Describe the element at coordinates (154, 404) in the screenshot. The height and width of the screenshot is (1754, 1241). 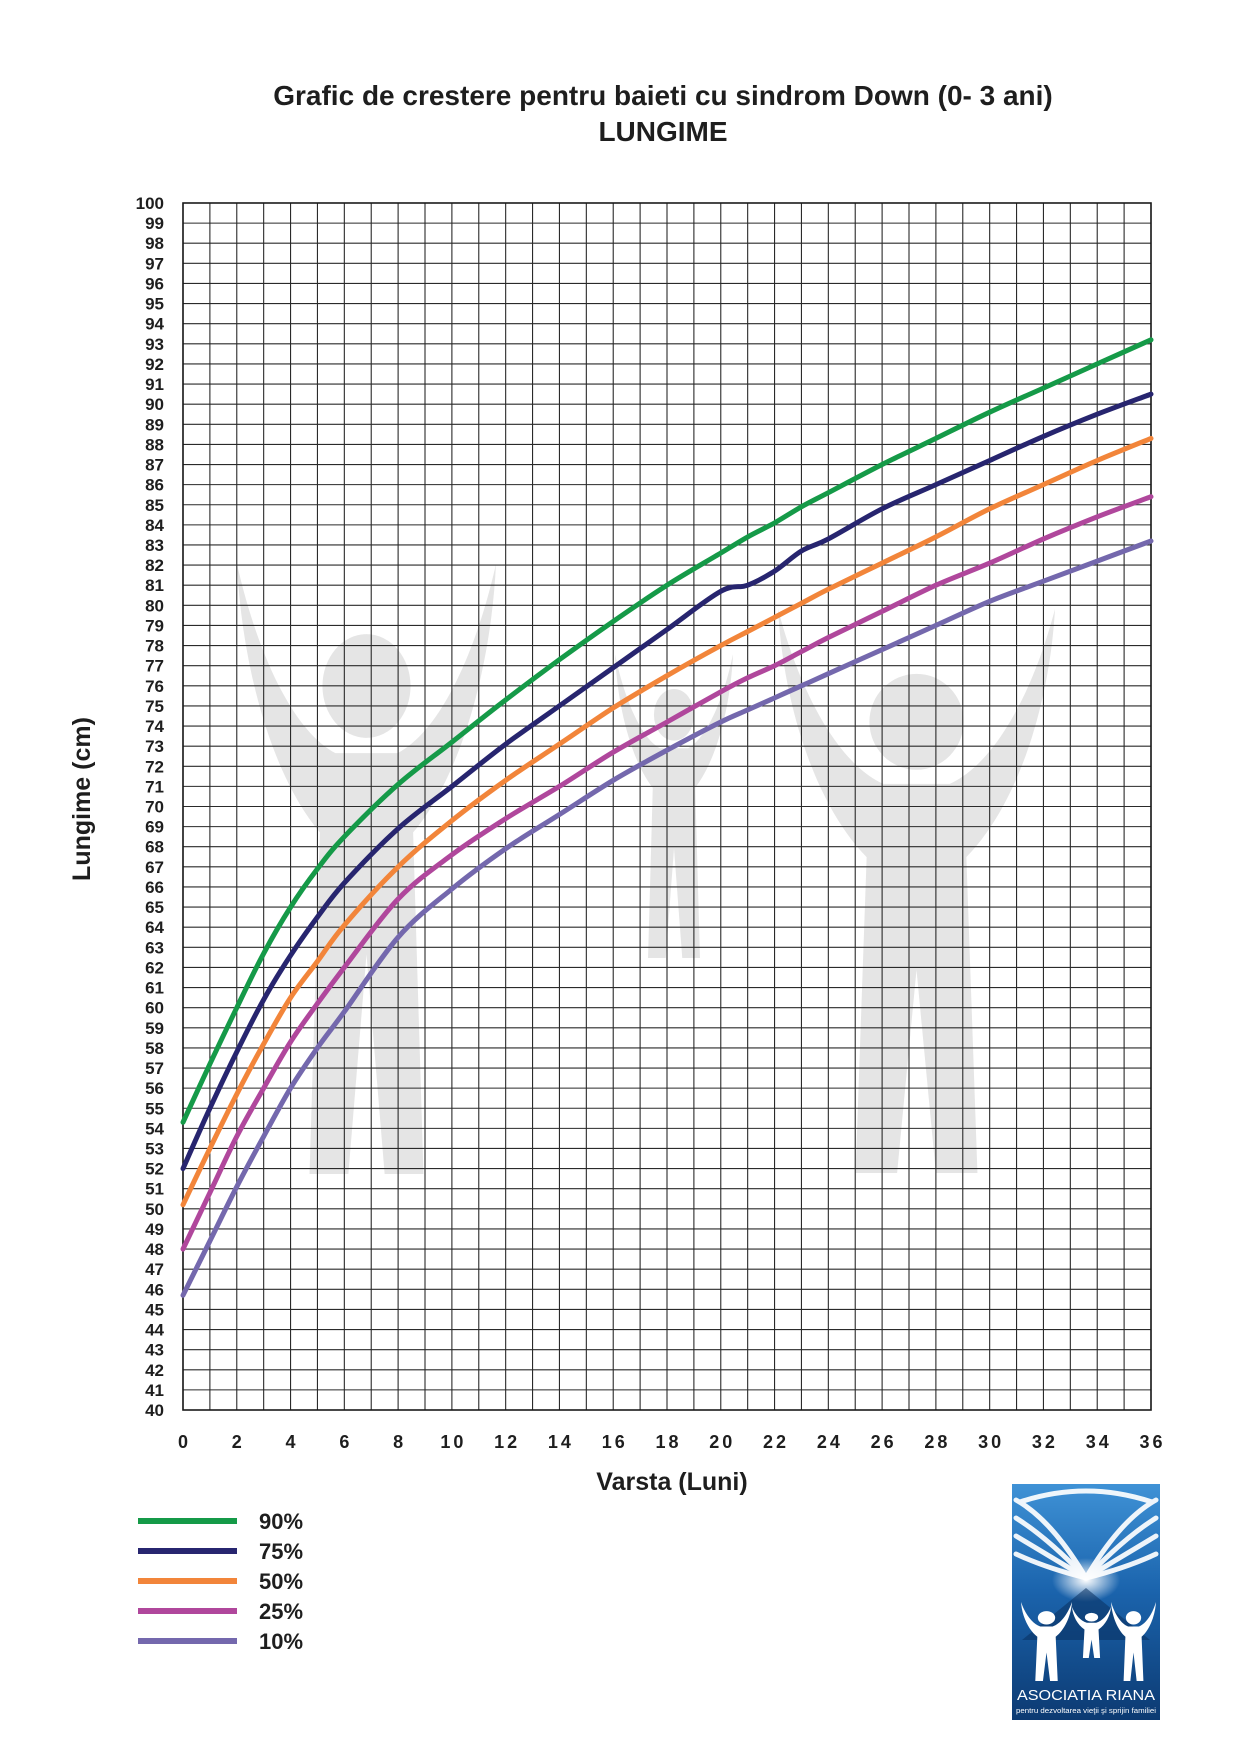
I see `y-tick-label: 90` at that location.